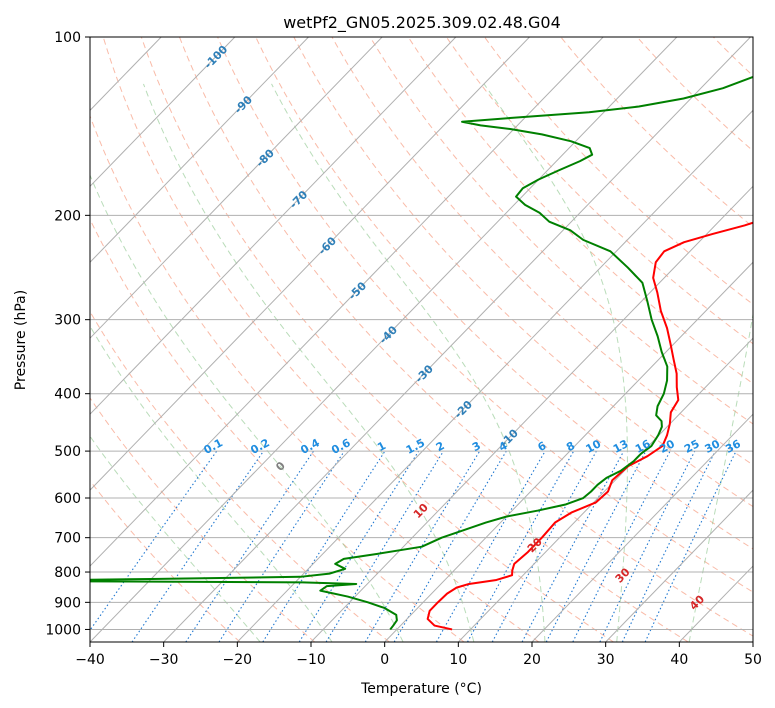 The image size is (775, 708). What do you see at coordinates (67, 321) in the screenshot?
I see `y-tick-label: 300` at bounding box center [67, 321].